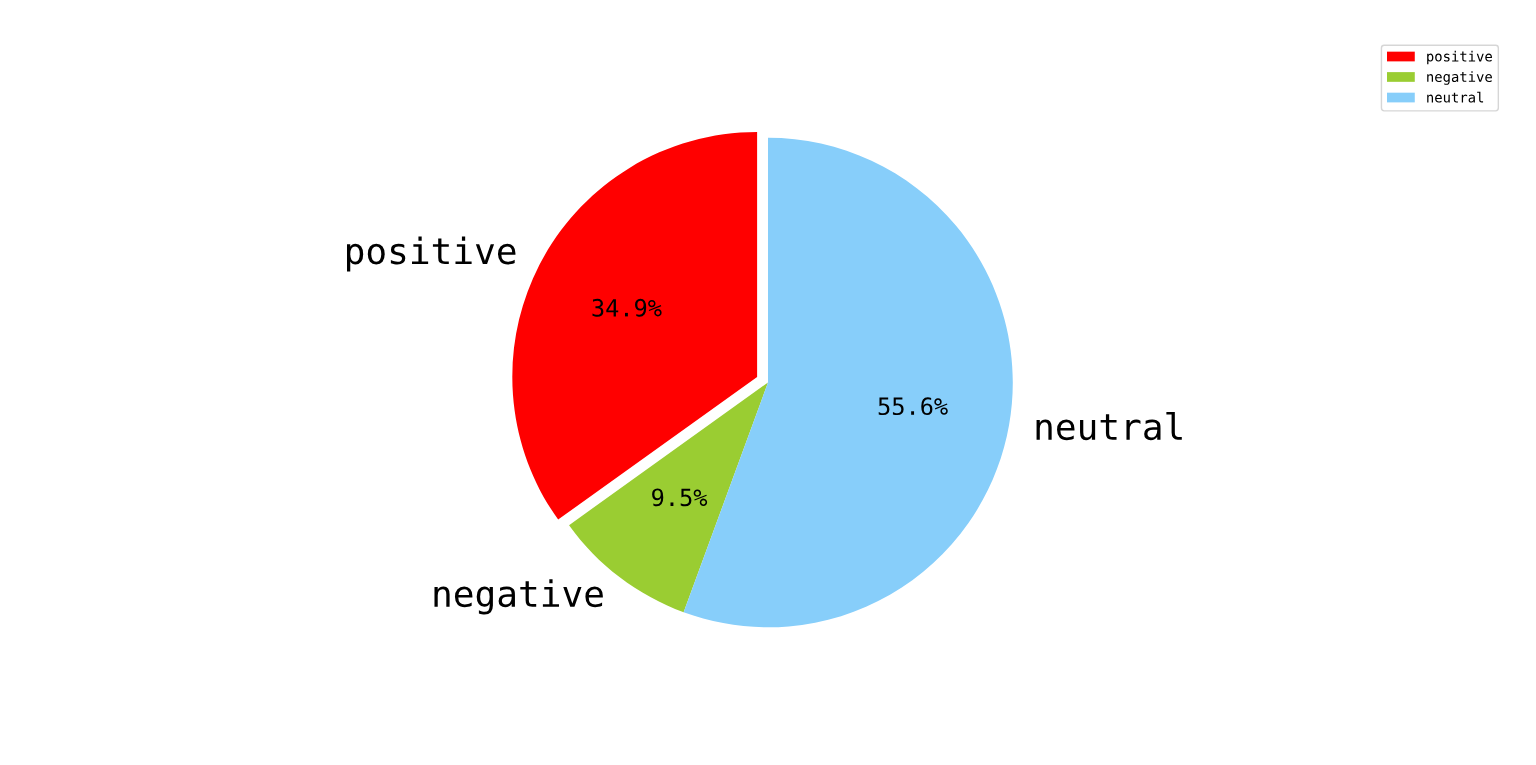 Image resolution: width=1536 pixels, height=765 pixels. Describe the element at coordinates (627, 307) in the screenshot. I see `data-label: 34.9%` at that location.